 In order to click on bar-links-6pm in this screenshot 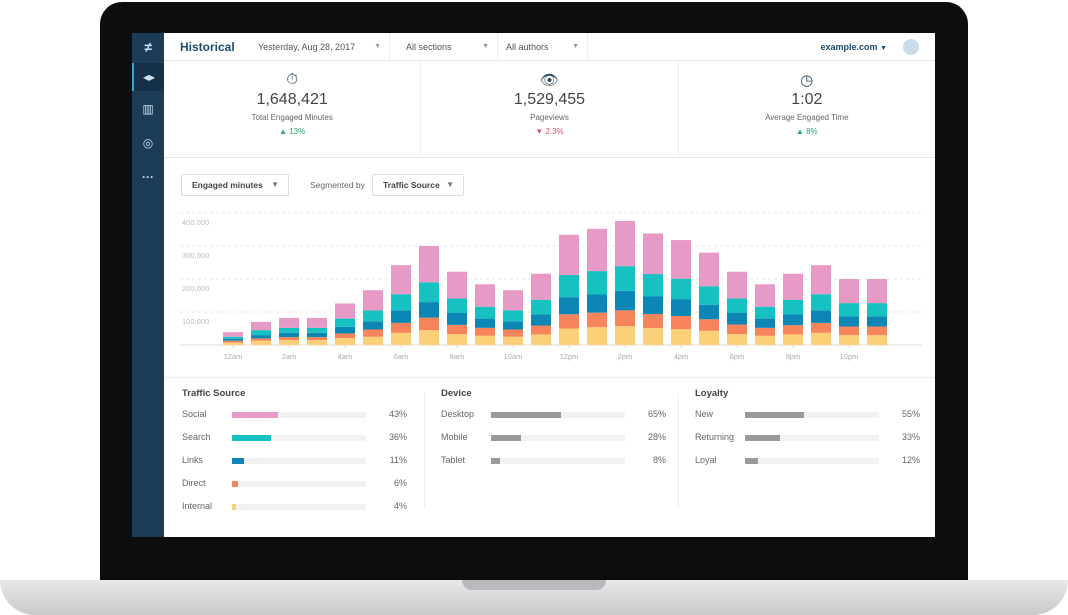, I will do `click(737, 318)`.